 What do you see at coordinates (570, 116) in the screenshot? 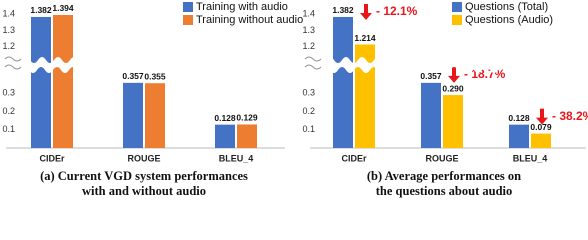
I see `annotation: - 38.2%` at bounding box center [570, 116].